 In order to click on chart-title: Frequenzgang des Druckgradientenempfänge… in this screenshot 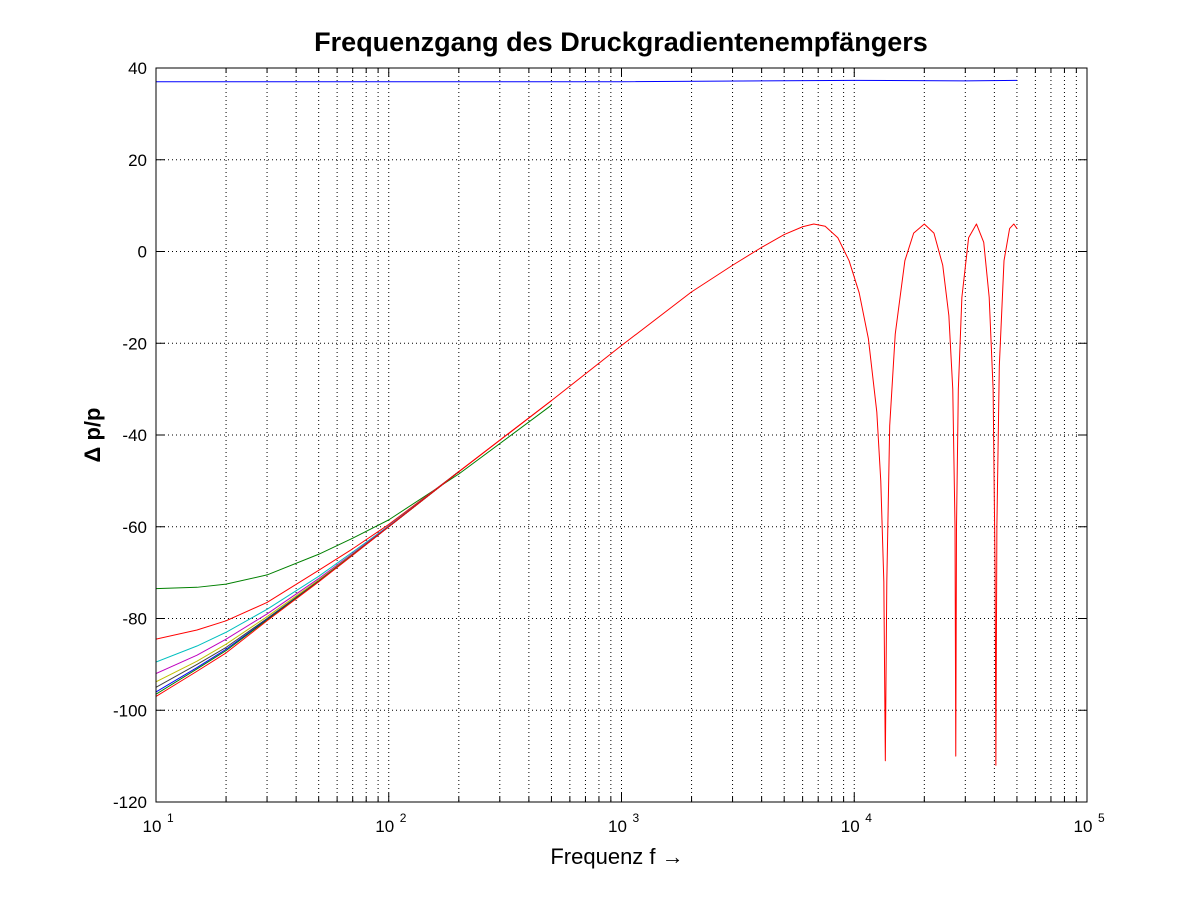, I will do `click(621, 42)`.